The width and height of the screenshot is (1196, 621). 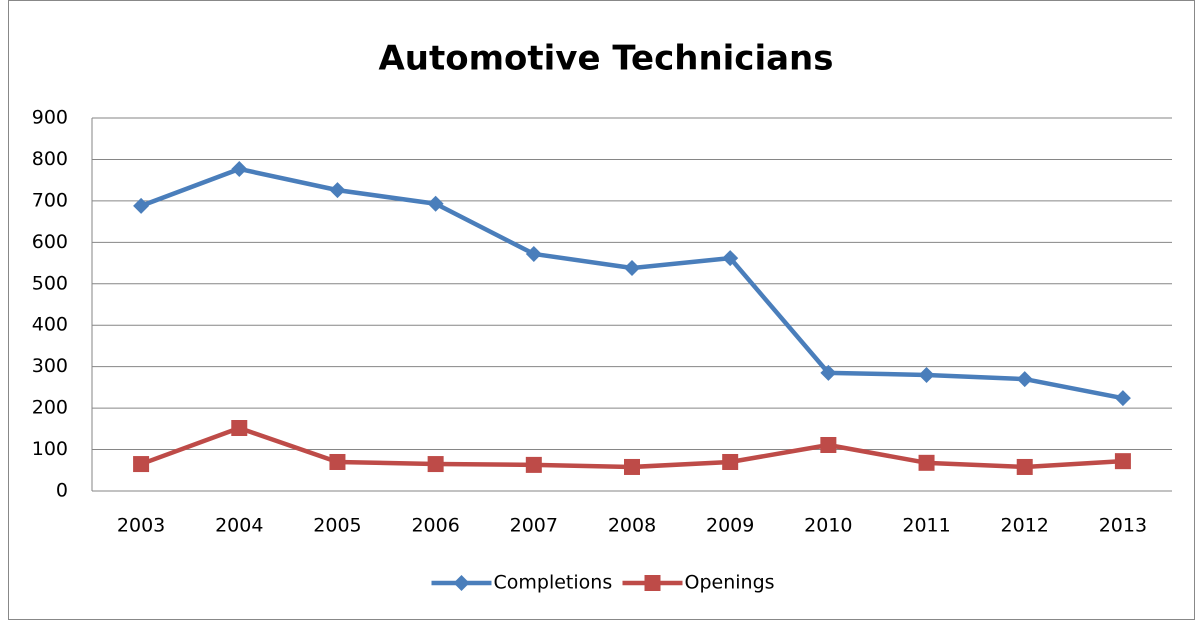 What do you see at coordinates (50, 366) in the screenshot?
I see `y-tick-label: 300` at bounding box center [50, 366].